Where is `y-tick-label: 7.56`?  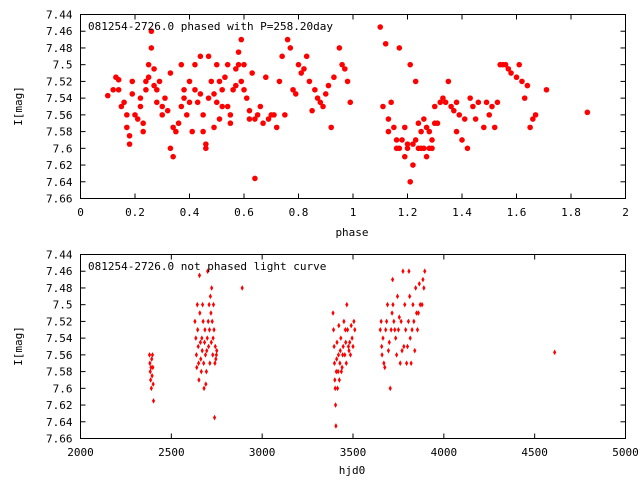 y-tick-label: 7.56 is located at coordinates (59, 355).